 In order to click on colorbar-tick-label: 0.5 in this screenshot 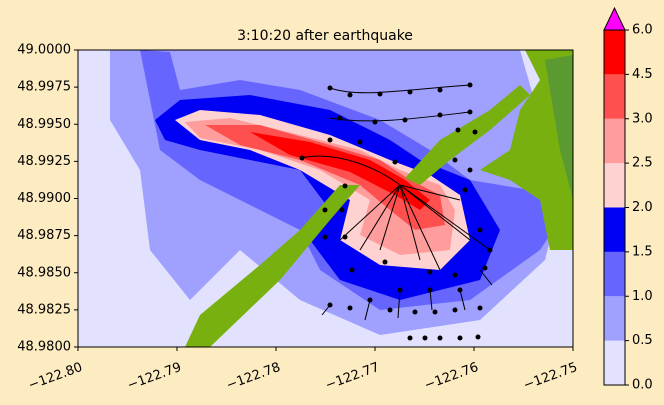, I will do `click(642, 340)`.